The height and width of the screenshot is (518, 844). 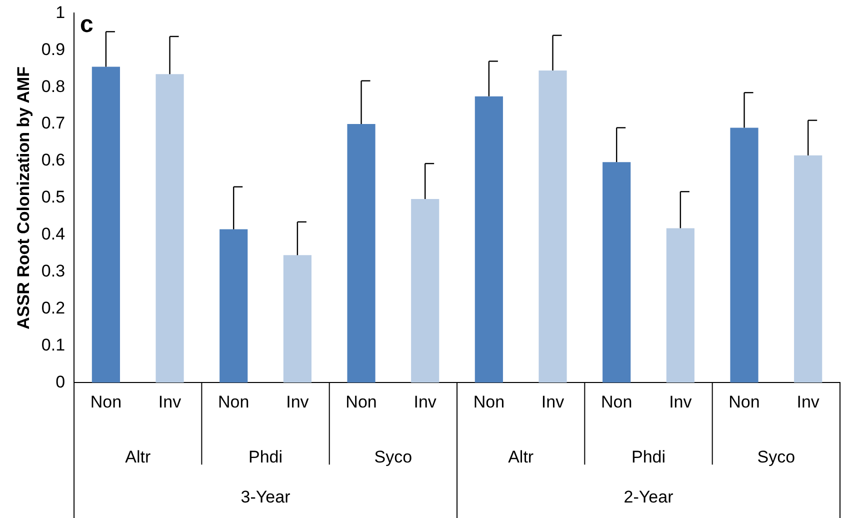 I want to click on y-tick-label: 0.1, so click(x=53, y=344).